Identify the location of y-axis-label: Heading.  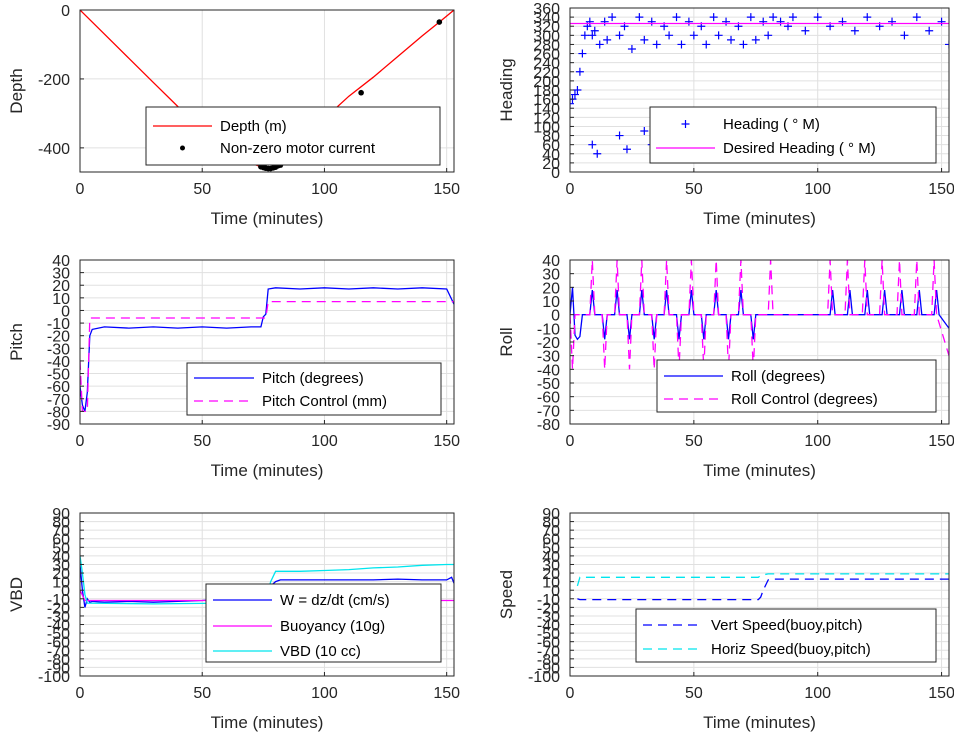
(506, 89).